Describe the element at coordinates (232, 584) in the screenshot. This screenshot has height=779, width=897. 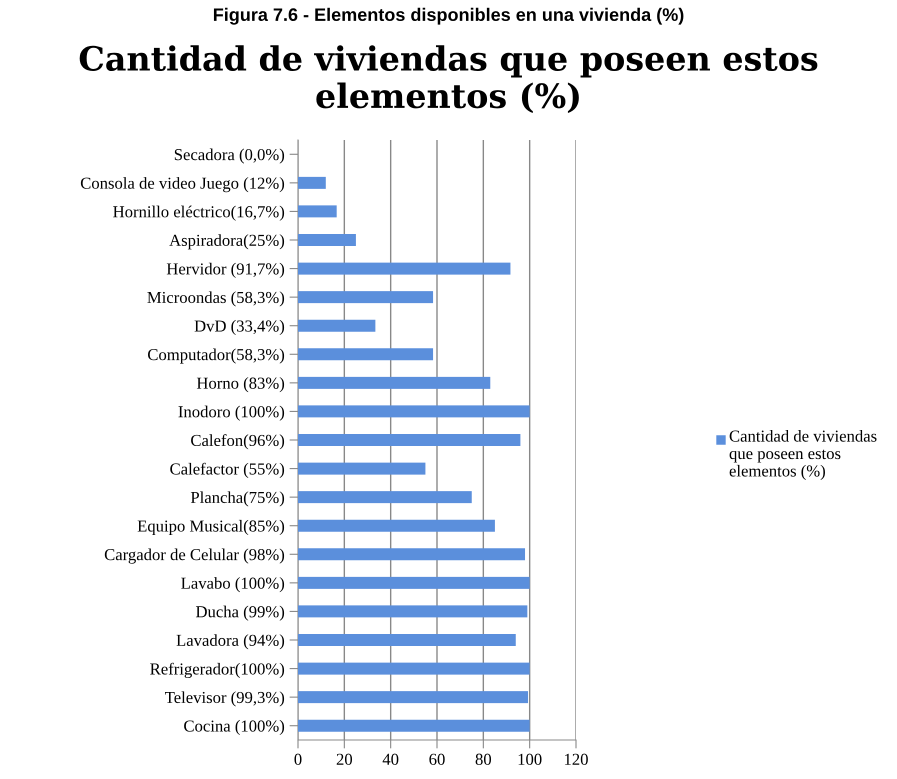
I see `y-tick-label: Lavabo (100%)` at that location.